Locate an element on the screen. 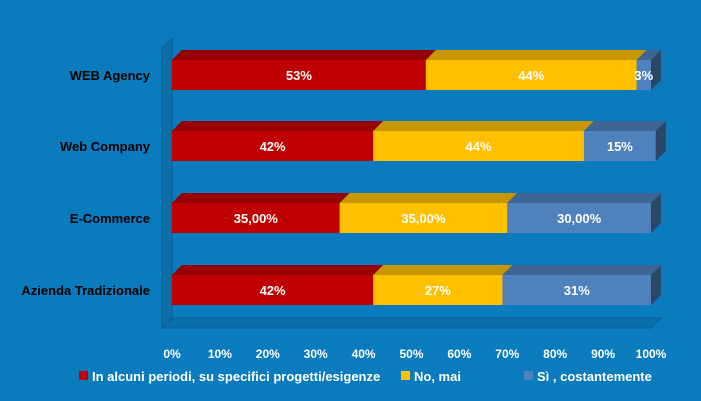 This screenshot has width=701, height=401. bar-2-2-top is located at coordinates (584, 198).